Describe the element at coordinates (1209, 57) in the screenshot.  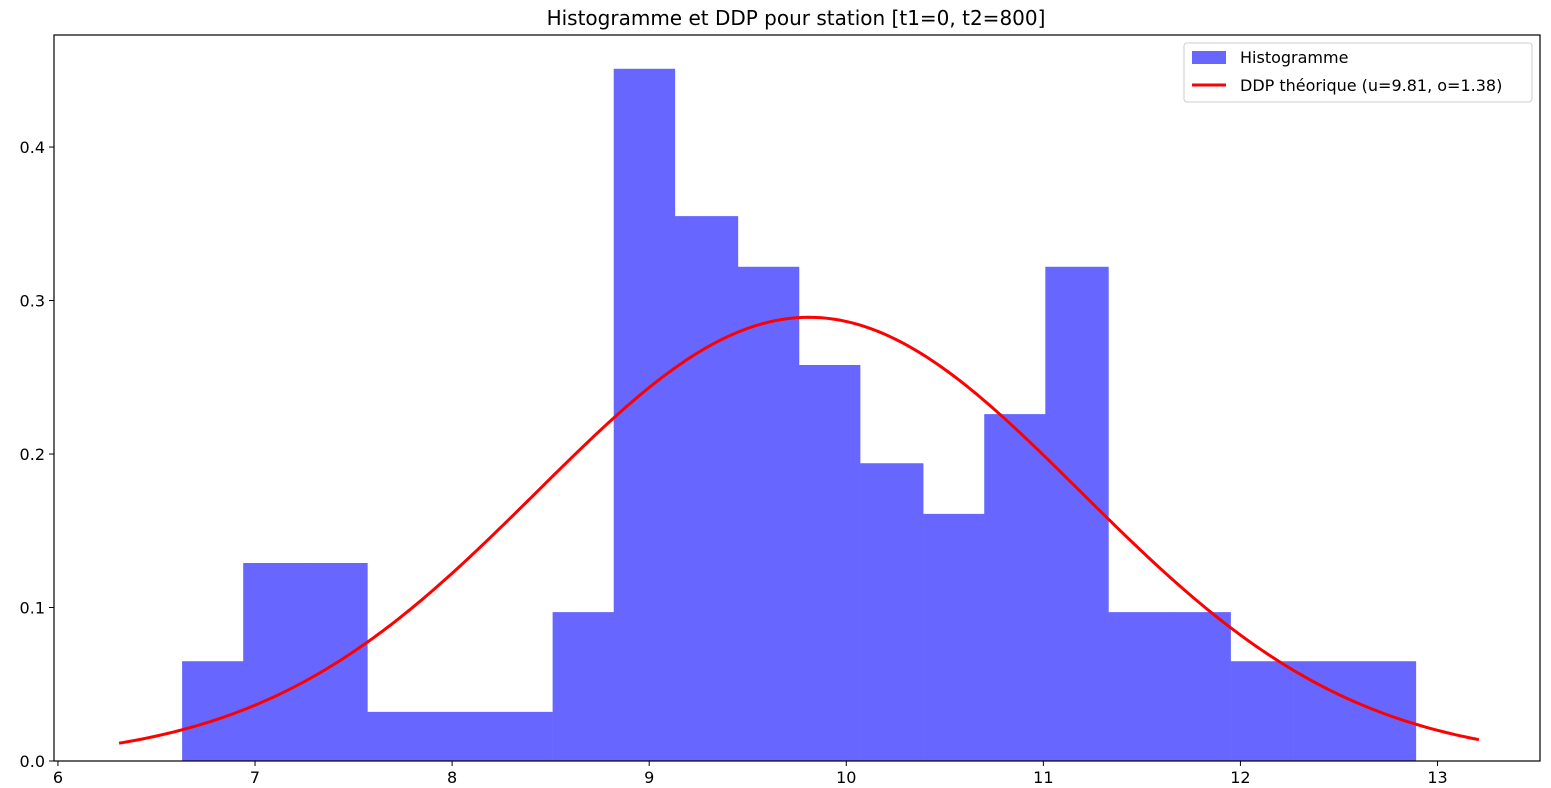
I see `legend-histogram-swatch` at that location.